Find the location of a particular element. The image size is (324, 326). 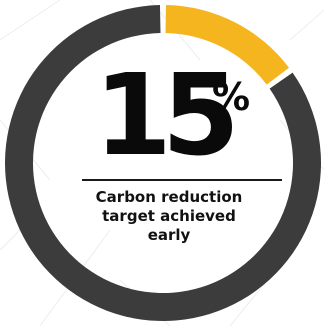

divider-line is located at coordinates (182, 180).